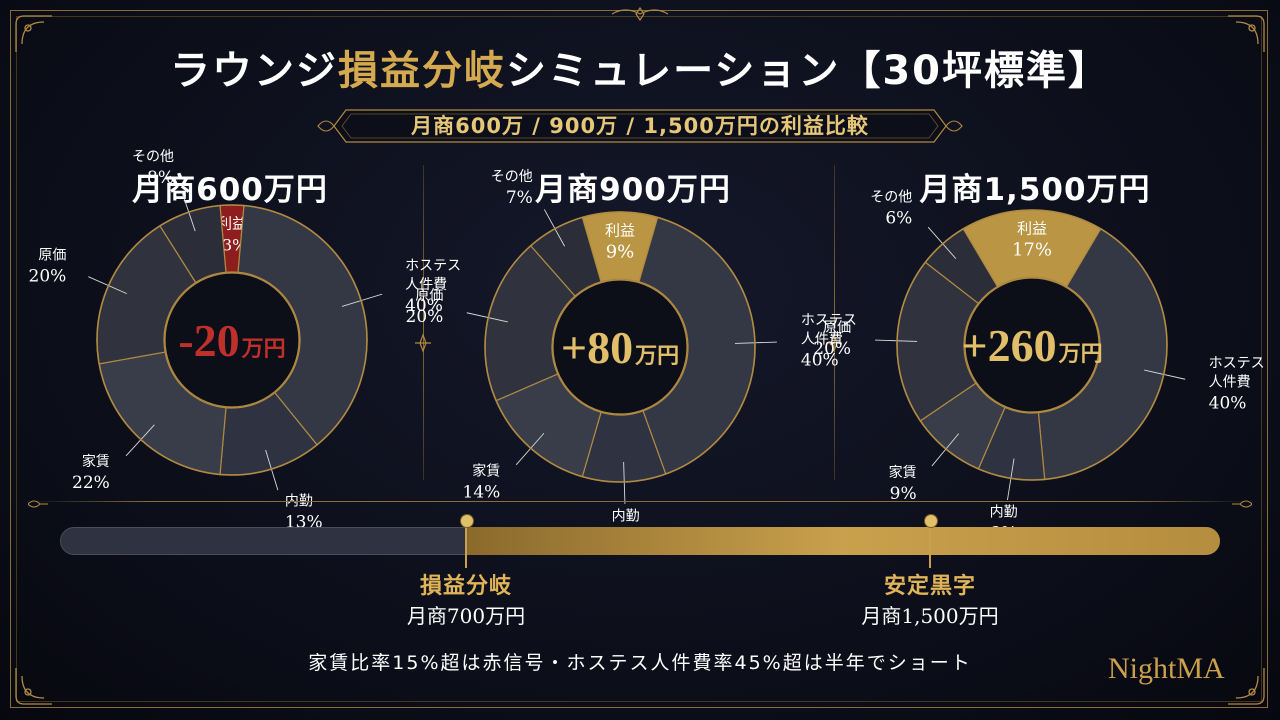 Image resolution: width=1280 pixels, height=720 pixels. What do you see at coordinates (640, 501) in the screenshot?
I see `horizontal-rule` at bounding box center [640, 501].